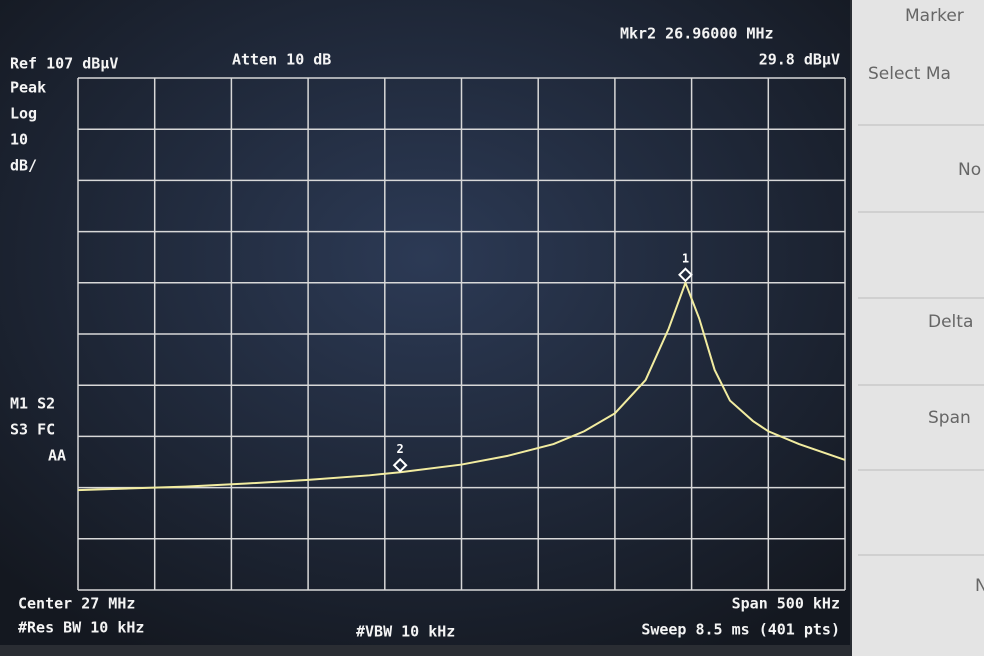 The height and width of the screenshot is (656, 984). Describe the element at coordinates (799, 60) in the screenshot. I see `marker-level: 29.8 dBµV` at that location.